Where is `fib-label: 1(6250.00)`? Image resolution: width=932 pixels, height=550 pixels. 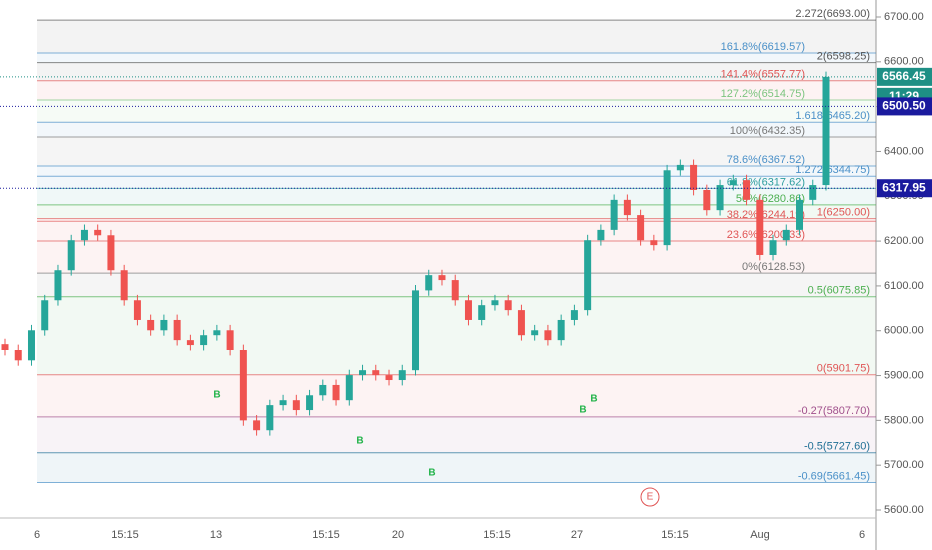 fib-label: 1(6250.00) is located at coordinates (843, 213).